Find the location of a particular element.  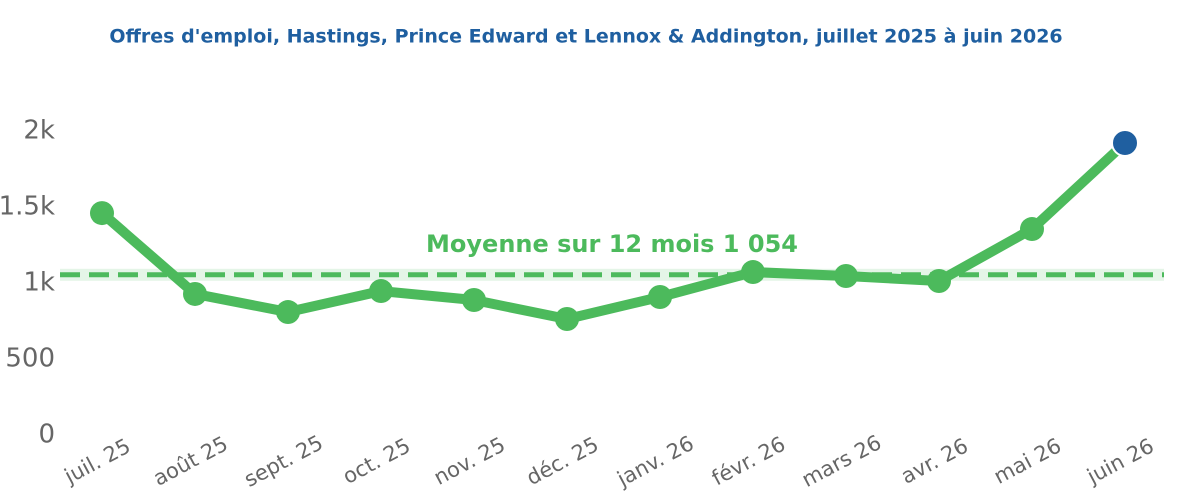

y-tick-label: 1.5k is located at coordinates (27, 207).